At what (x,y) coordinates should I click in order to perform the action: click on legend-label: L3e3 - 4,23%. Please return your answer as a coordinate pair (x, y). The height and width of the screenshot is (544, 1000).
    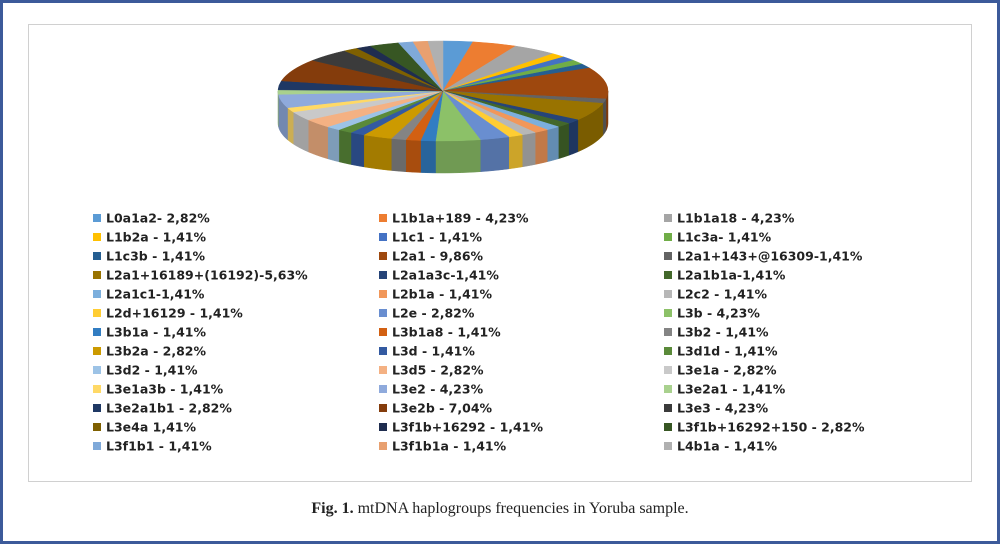
    Looking at the image, I should click on (723, 408).